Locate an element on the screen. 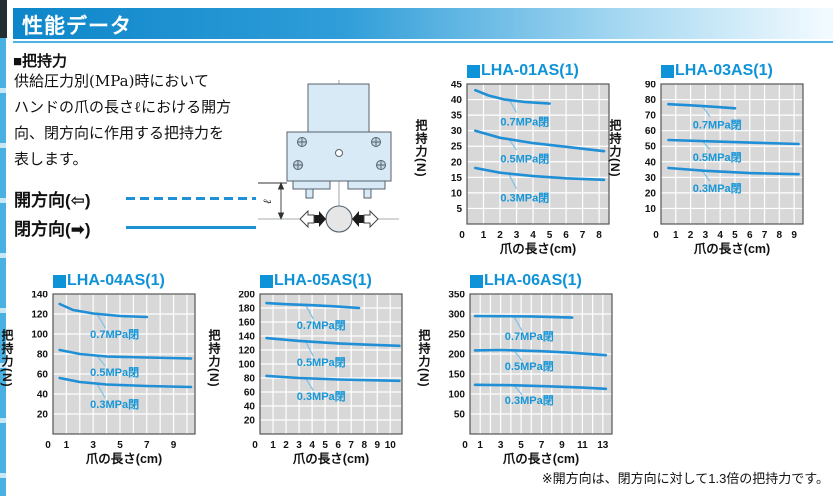 The height and width of the screenshot is (496, 833). svg-text: 180 is located at coordinates (246, 309).